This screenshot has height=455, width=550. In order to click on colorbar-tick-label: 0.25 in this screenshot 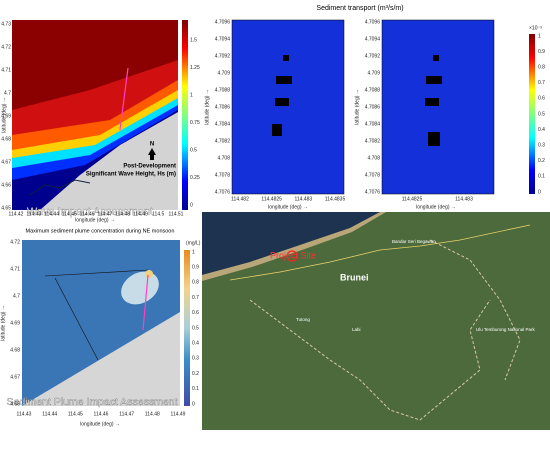, I will do `click(195, 178)`.